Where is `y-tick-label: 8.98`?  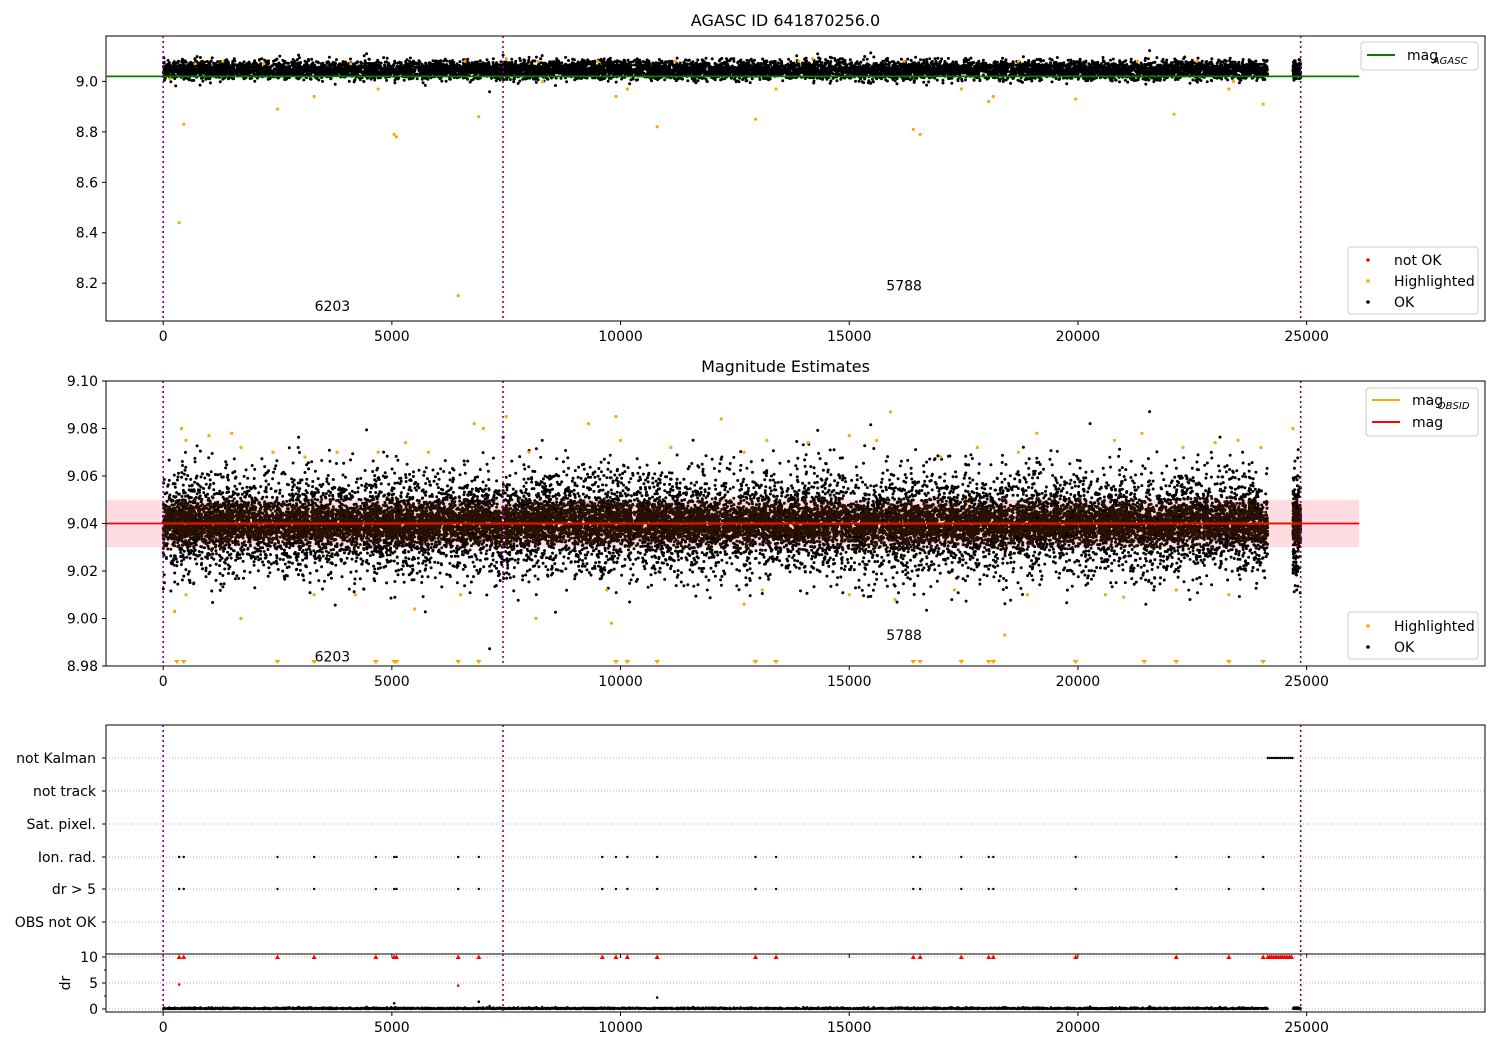
y-tick-label: 8.98 is located at coordinates (82, 667).